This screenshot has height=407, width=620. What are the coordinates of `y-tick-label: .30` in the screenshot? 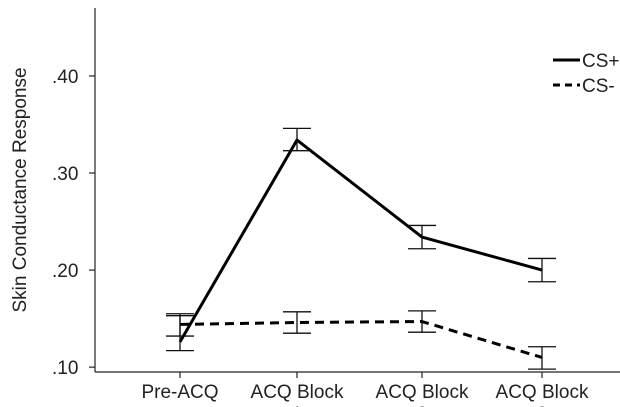 It's located at (65, 174).